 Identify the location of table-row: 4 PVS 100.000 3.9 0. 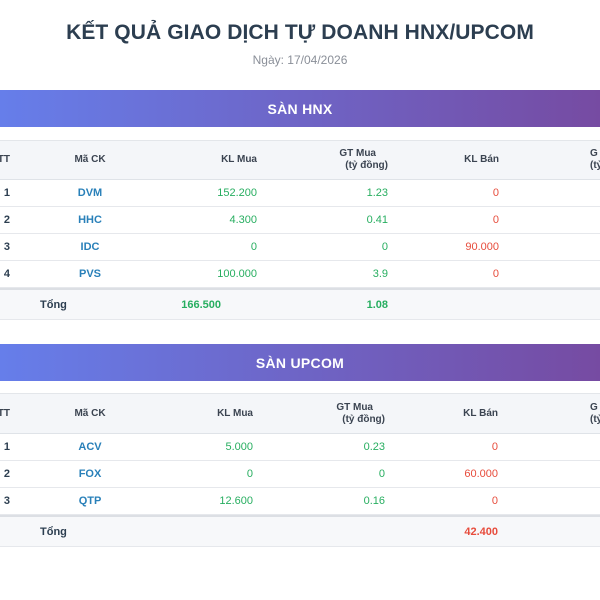
(300, 274).